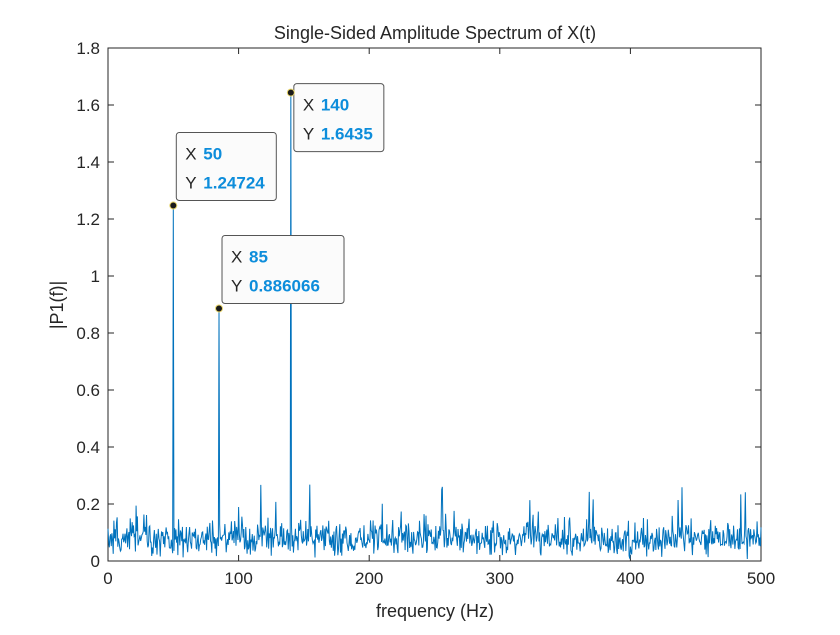 The height and width of the screenshot is (635, 840). What do you see at coordinates (88, 219) in the screenshot?
I see `y-tick-label: 1.2` at bounding box center [88, 219].